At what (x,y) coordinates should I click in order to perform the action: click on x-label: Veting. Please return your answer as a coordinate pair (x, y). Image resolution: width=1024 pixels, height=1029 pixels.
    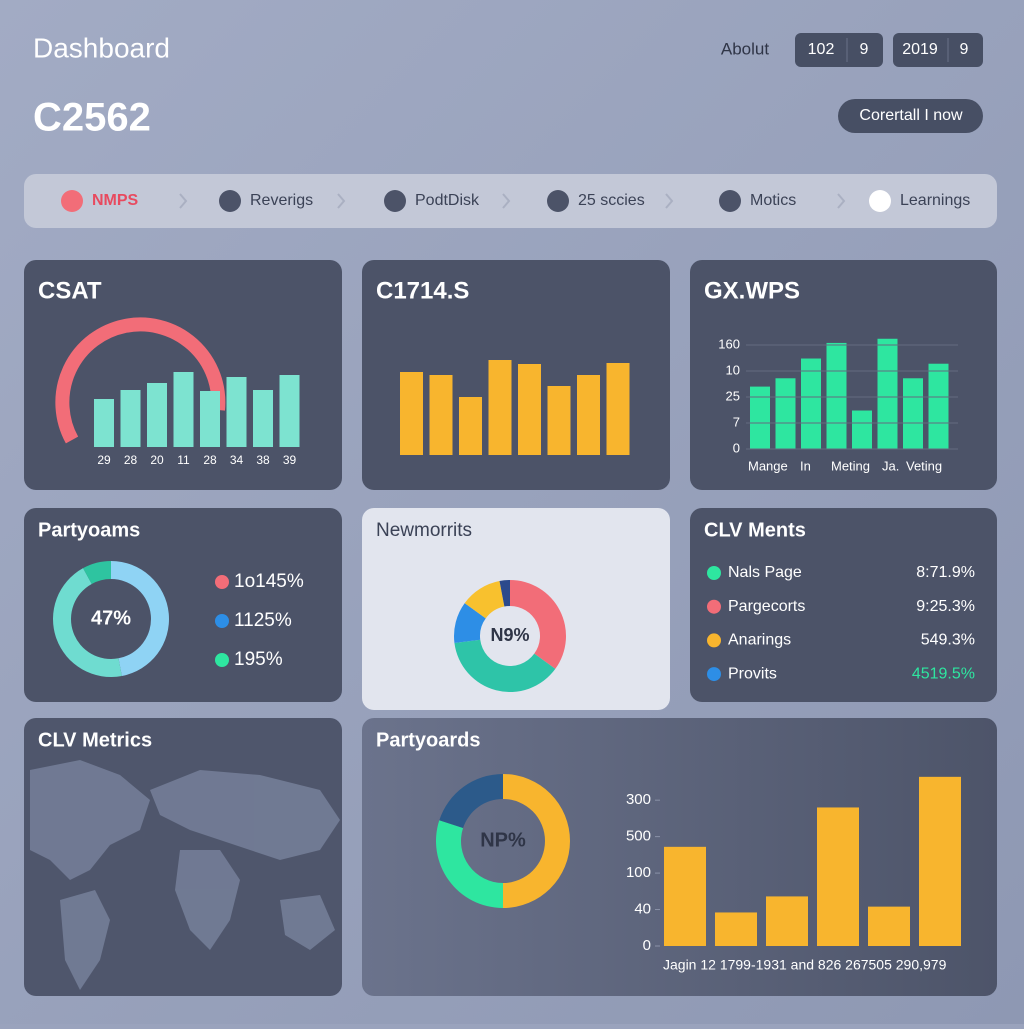
    Looking at the image, I should click on (924, 465).